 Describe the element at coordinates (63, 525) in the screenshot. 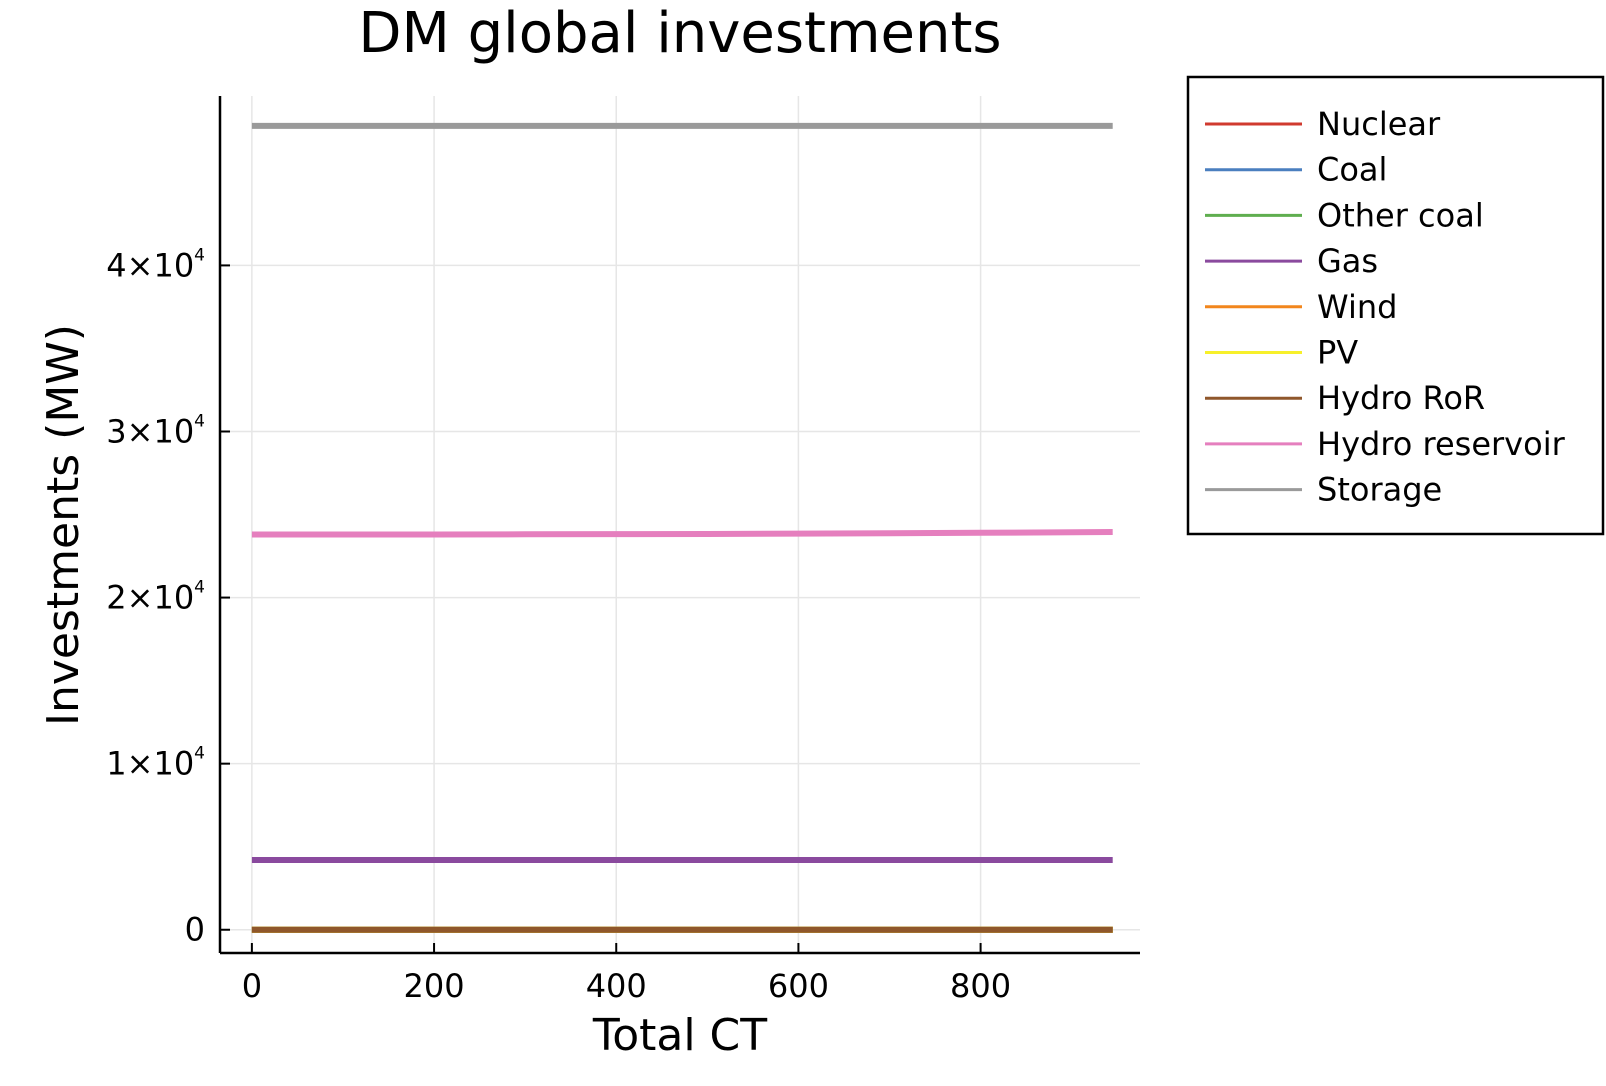

I see `y-axis-label: Investments (MW)` at that location.